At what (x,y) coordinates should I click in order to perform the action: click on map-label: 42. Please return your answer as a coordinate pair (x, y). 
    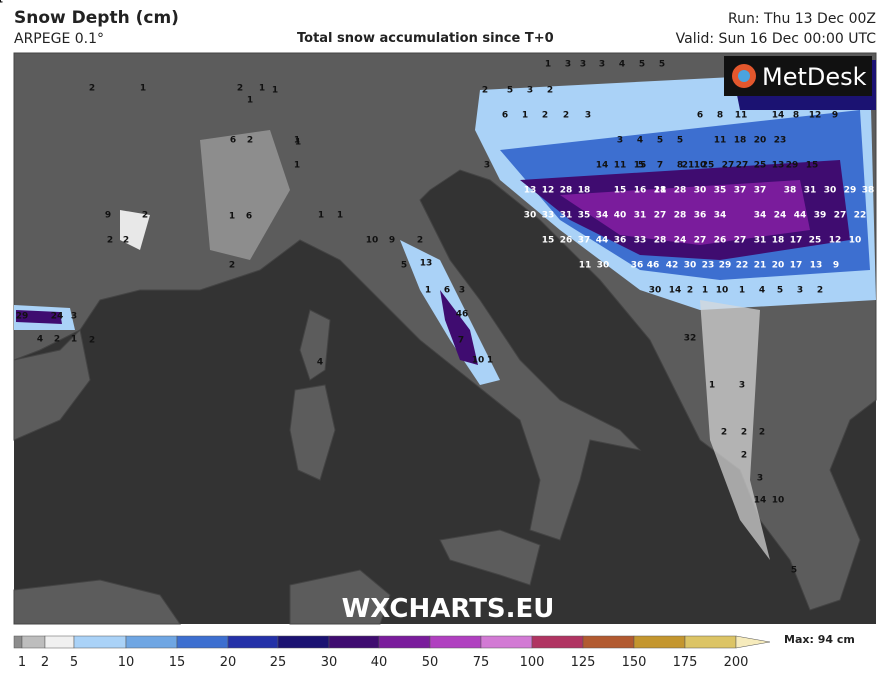
    Looking at the image, I should click on (672, 266).